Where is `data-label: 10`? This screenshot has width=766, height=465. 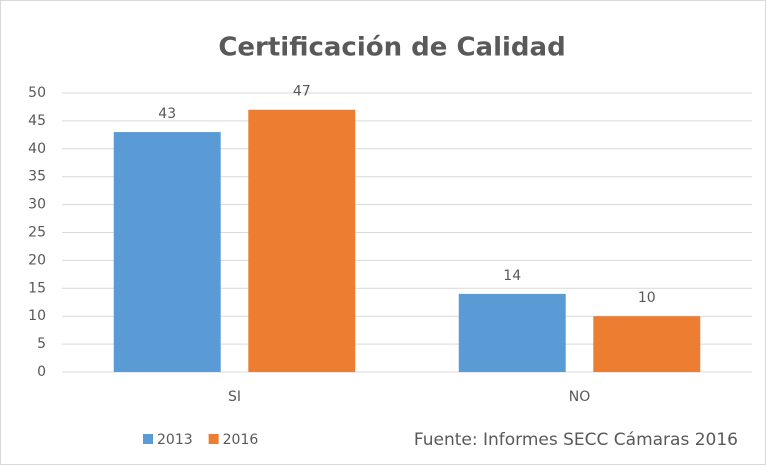
data-label: 10 is located at coordinates (647, 298).